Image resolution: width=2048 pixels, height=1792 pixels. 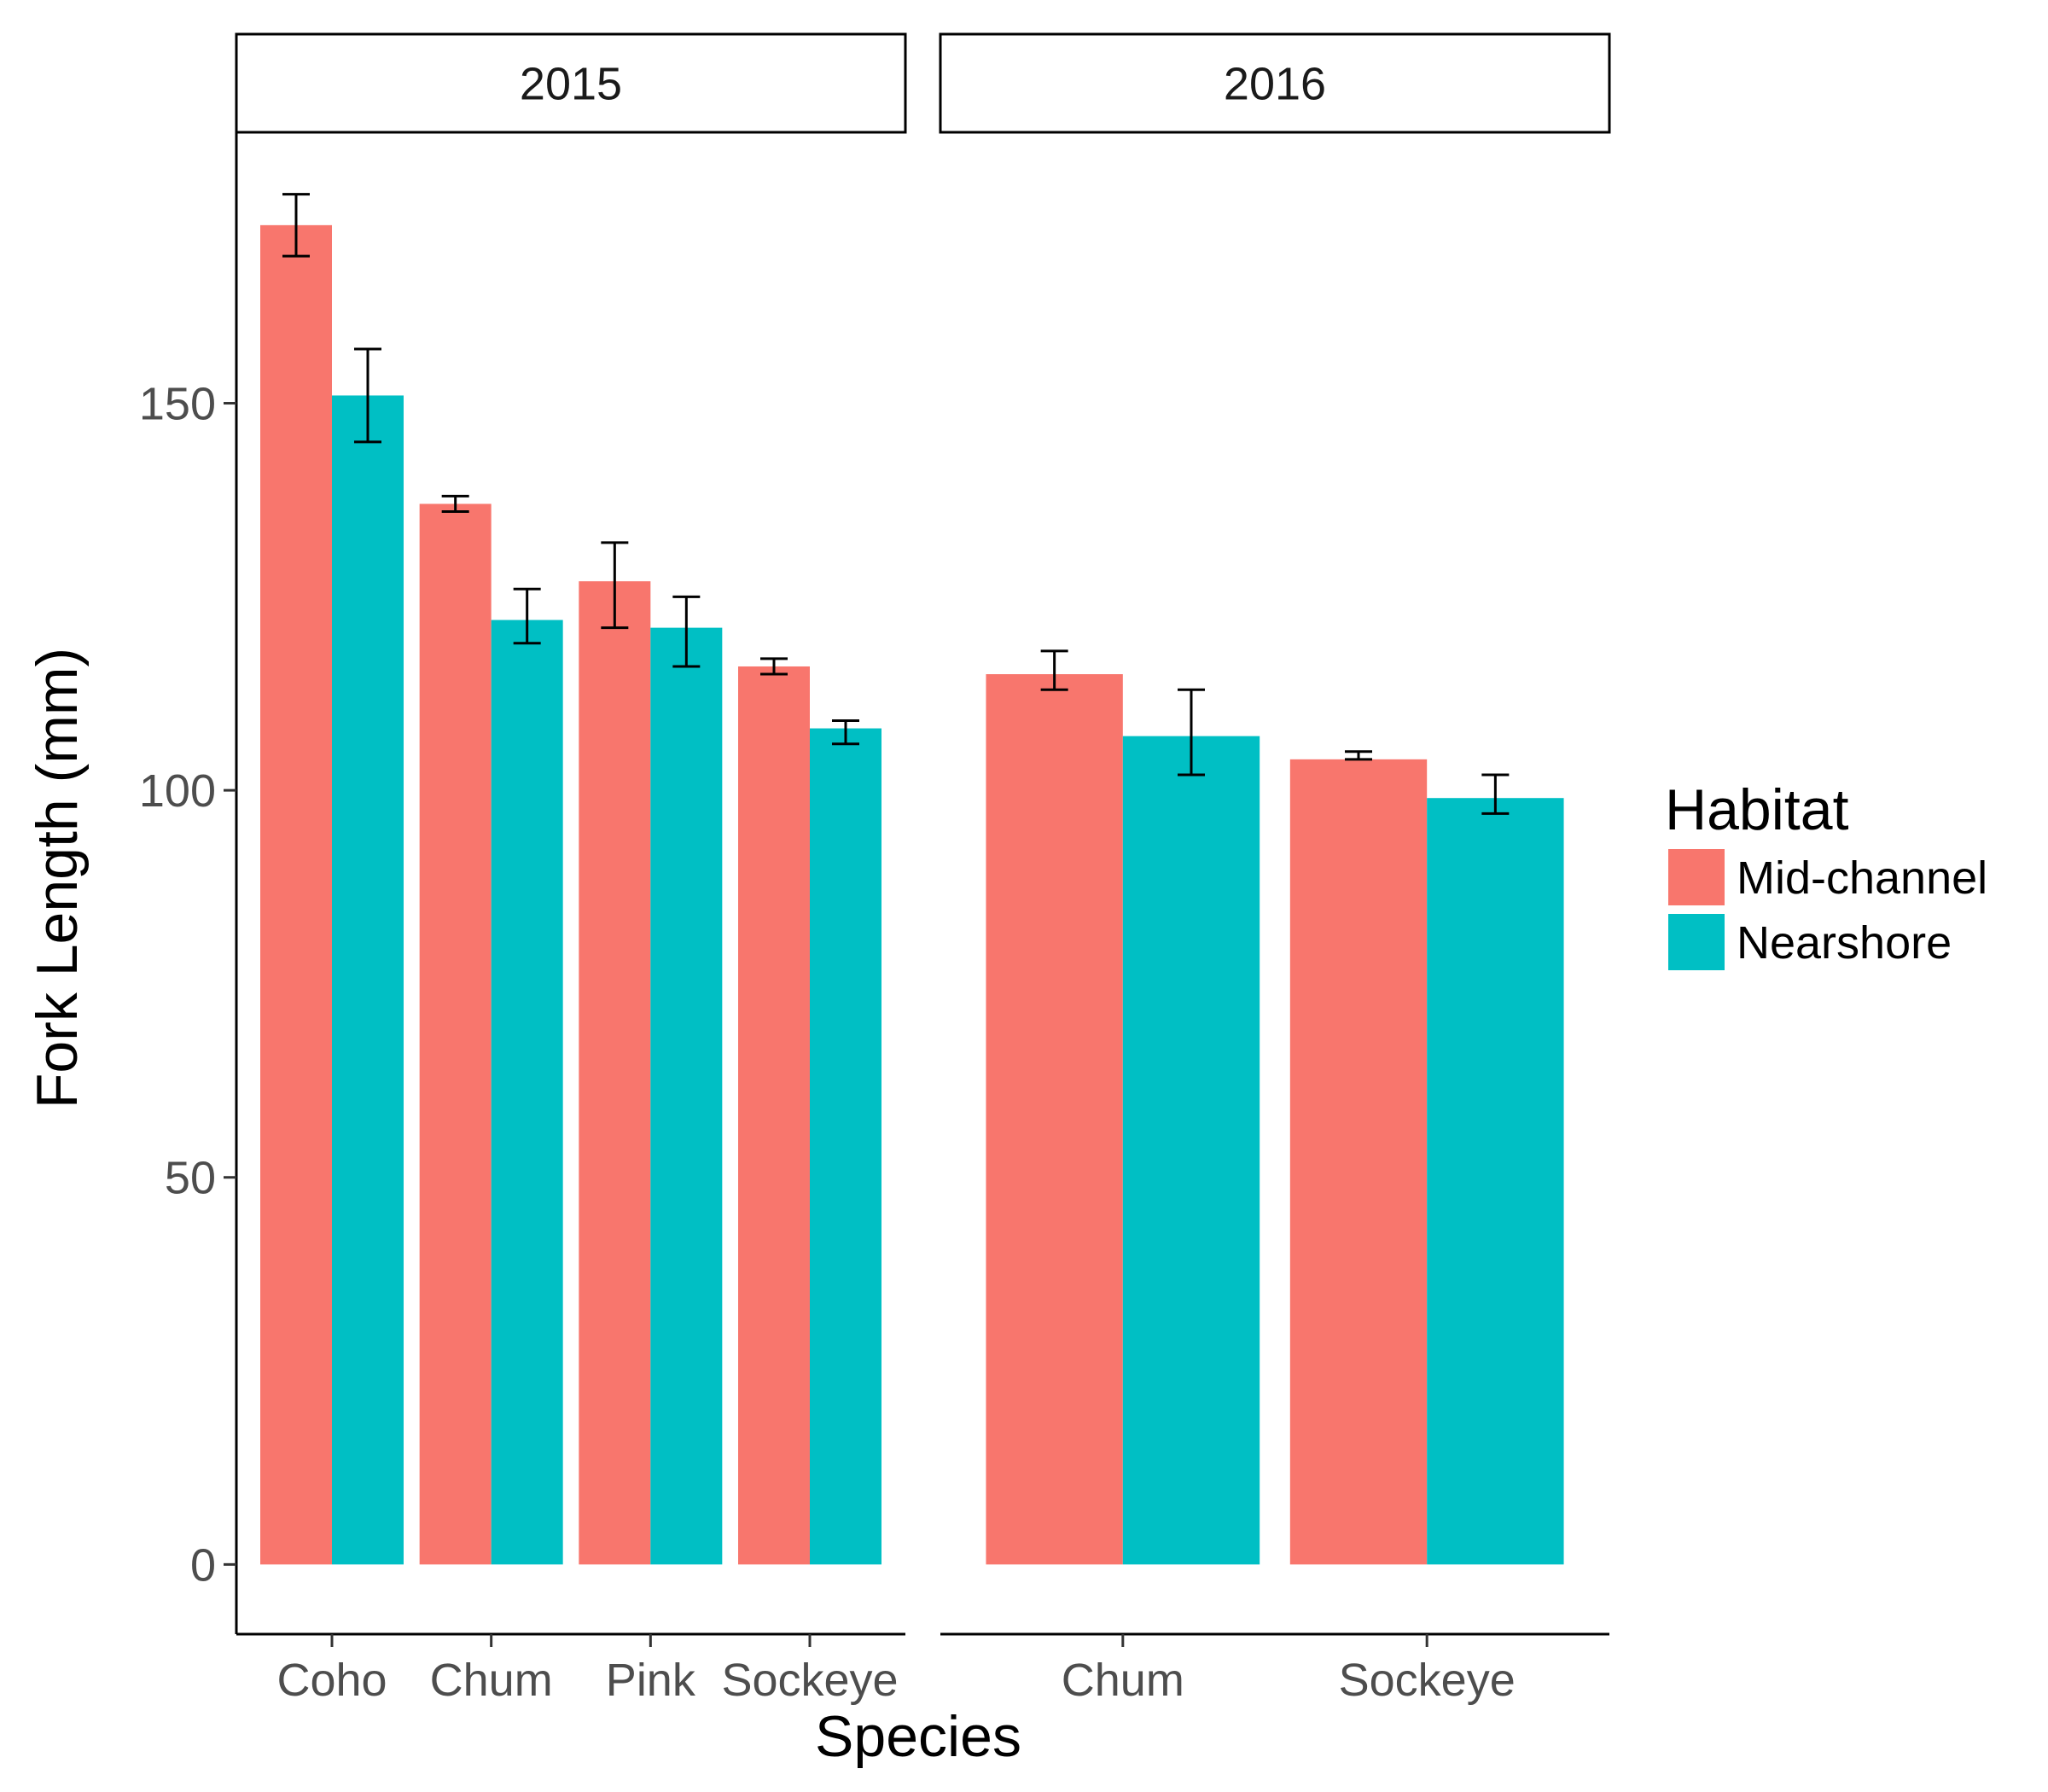 I want to click on facet-strip-label: 2016, so click(x=1275, y=84).